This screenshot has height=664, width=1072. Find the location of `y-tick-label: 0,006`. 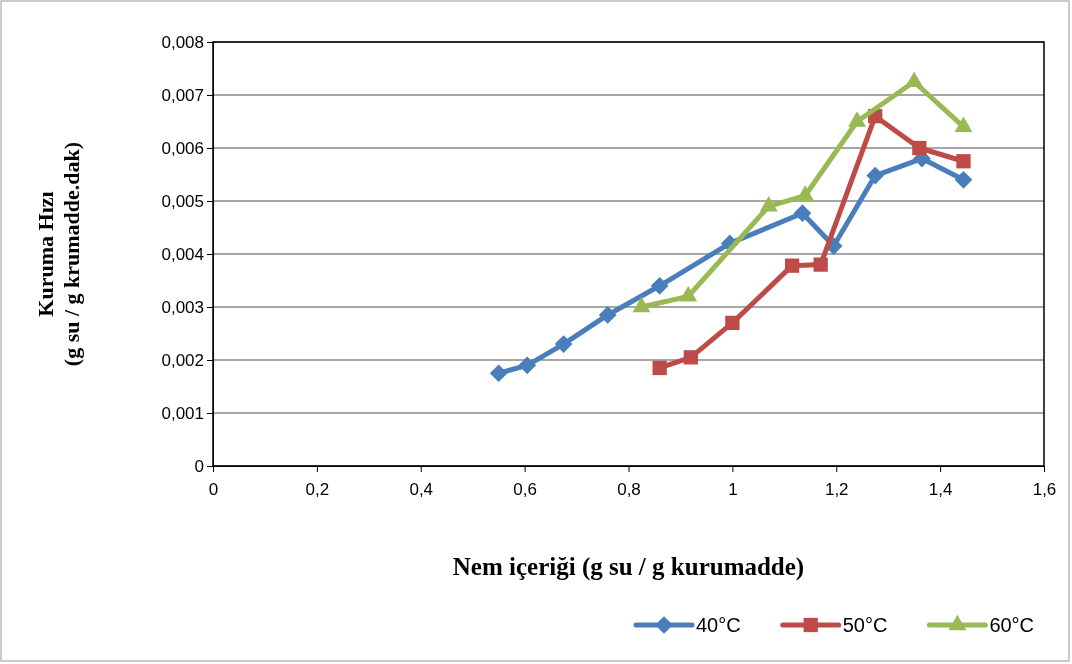

y-tick-label: 0,006 is located at coordinates (182, 148).